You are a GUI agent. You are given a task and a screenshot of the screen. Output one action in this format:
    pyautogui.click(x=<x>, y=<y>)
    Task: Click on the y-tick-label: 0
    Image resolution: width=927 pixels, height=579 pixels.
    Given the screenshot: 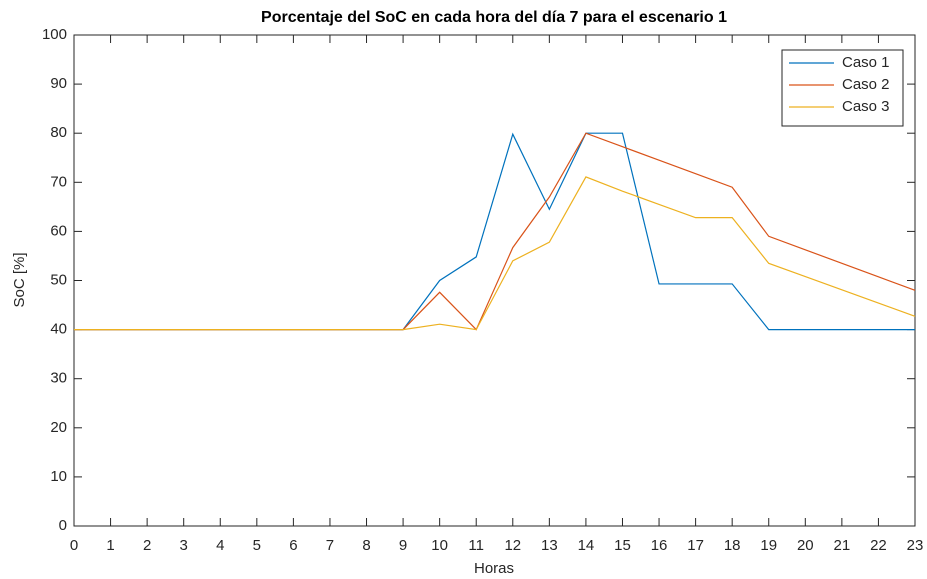 What is the action you would take?
    pyautogui.click(x=63, y=525)
    